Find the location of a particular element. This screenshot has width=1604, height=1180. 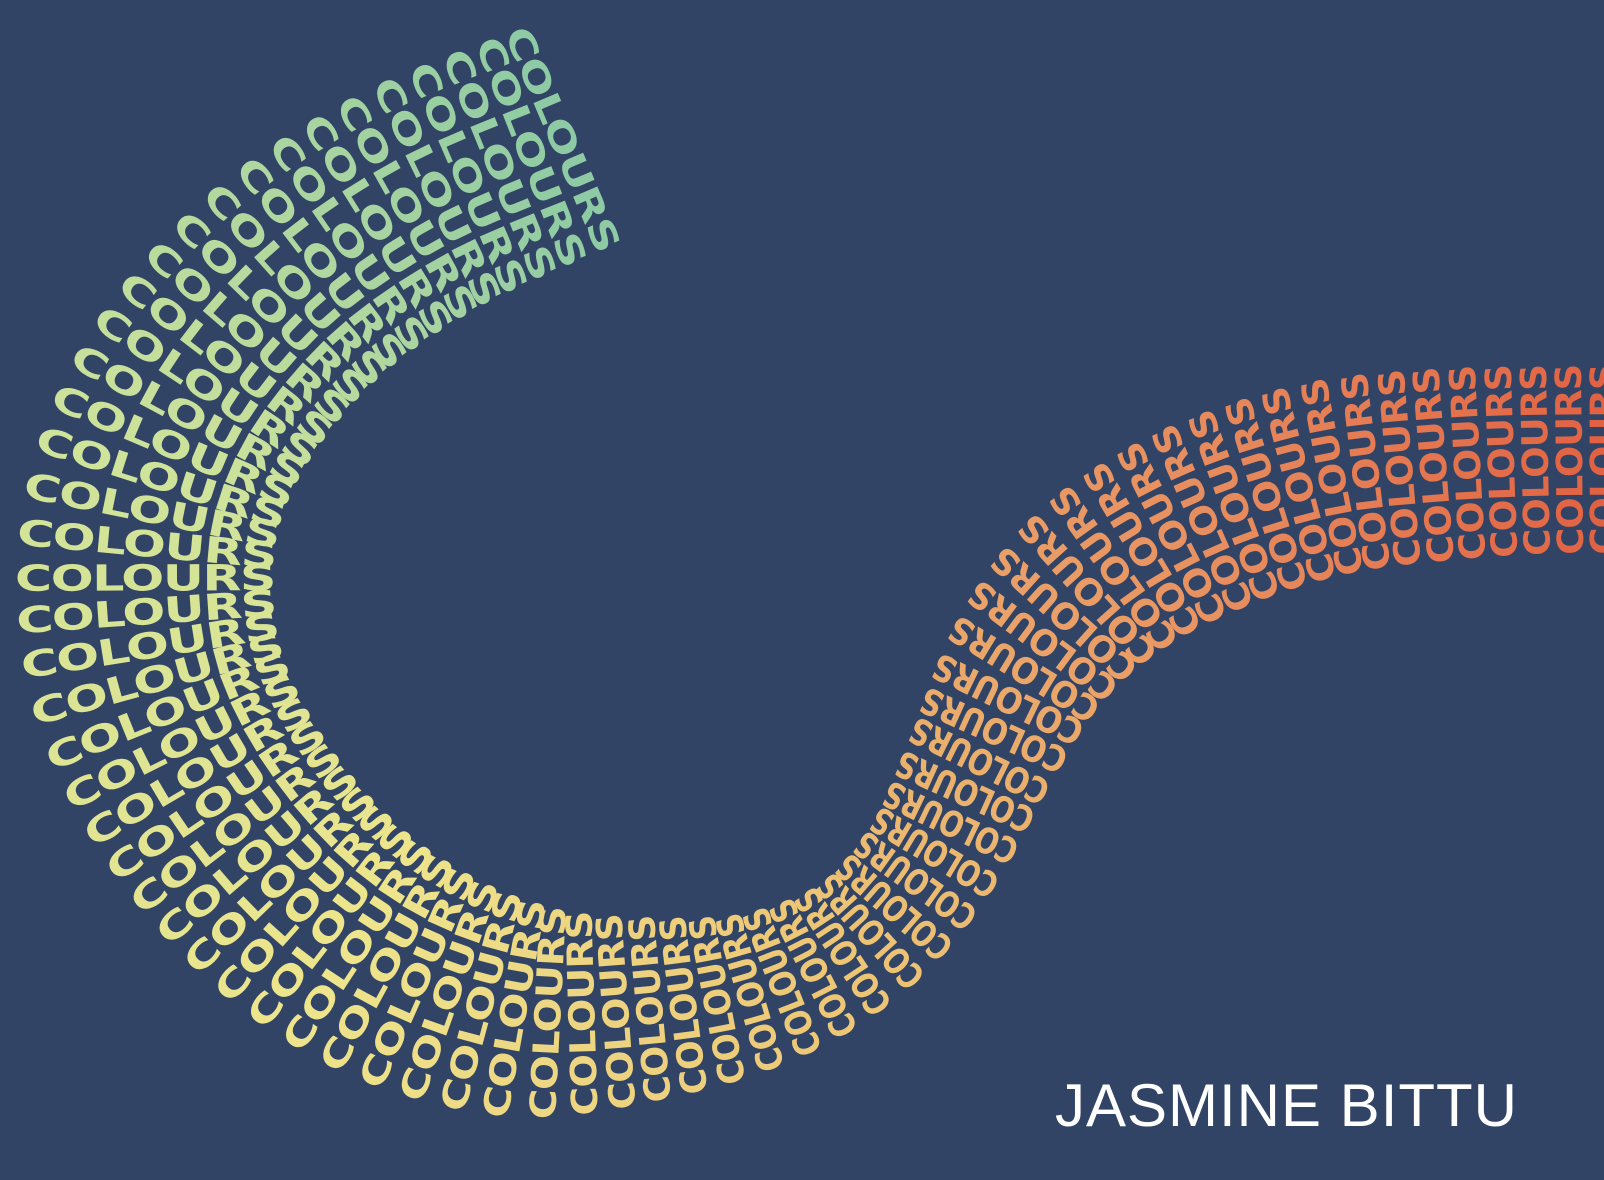

author-name: JASMINE BITTU is located at coordinates (1286, 1105).